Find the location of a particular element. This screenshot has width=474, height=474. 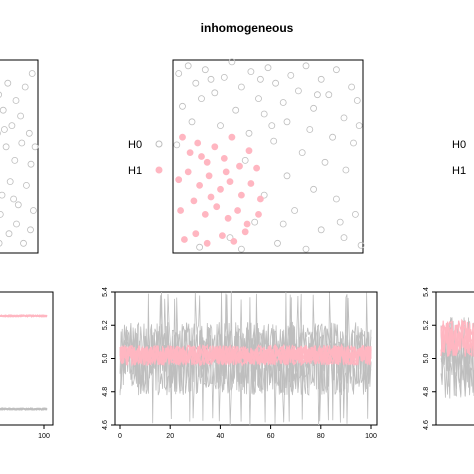

legend-label-h0: H0 is located at coordinates (135, 145).